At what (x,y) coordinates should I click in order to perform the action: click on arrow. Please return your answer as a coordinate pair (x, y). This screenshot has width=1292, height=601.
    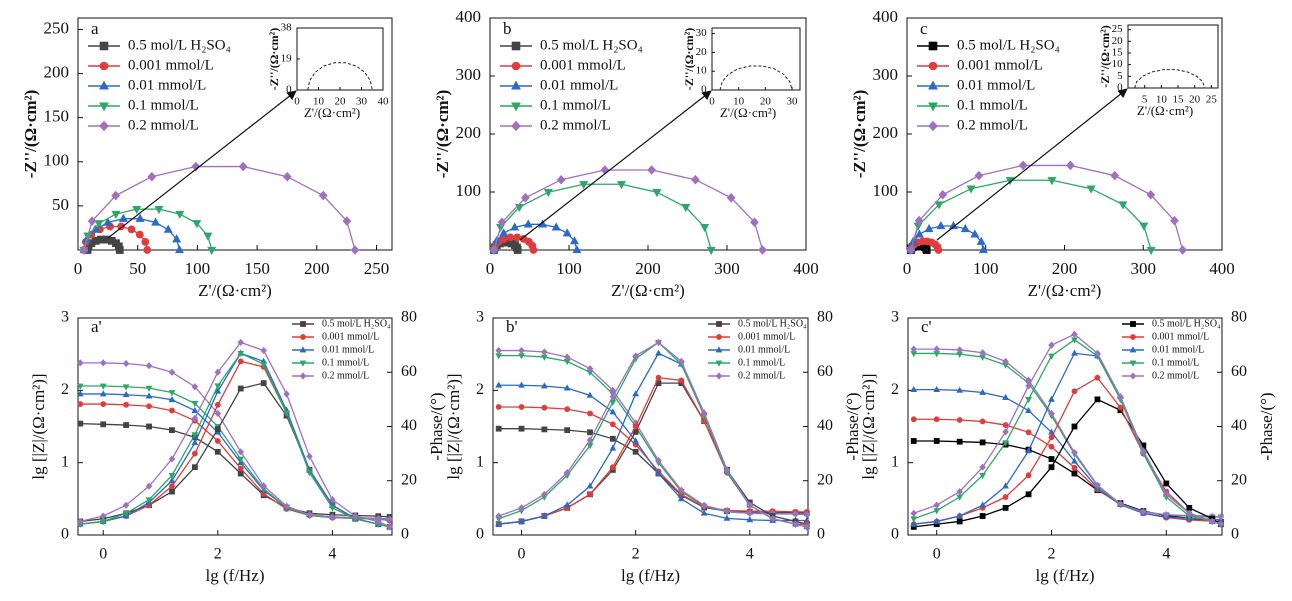
    Looking at the image, I should click on (1032, 164).